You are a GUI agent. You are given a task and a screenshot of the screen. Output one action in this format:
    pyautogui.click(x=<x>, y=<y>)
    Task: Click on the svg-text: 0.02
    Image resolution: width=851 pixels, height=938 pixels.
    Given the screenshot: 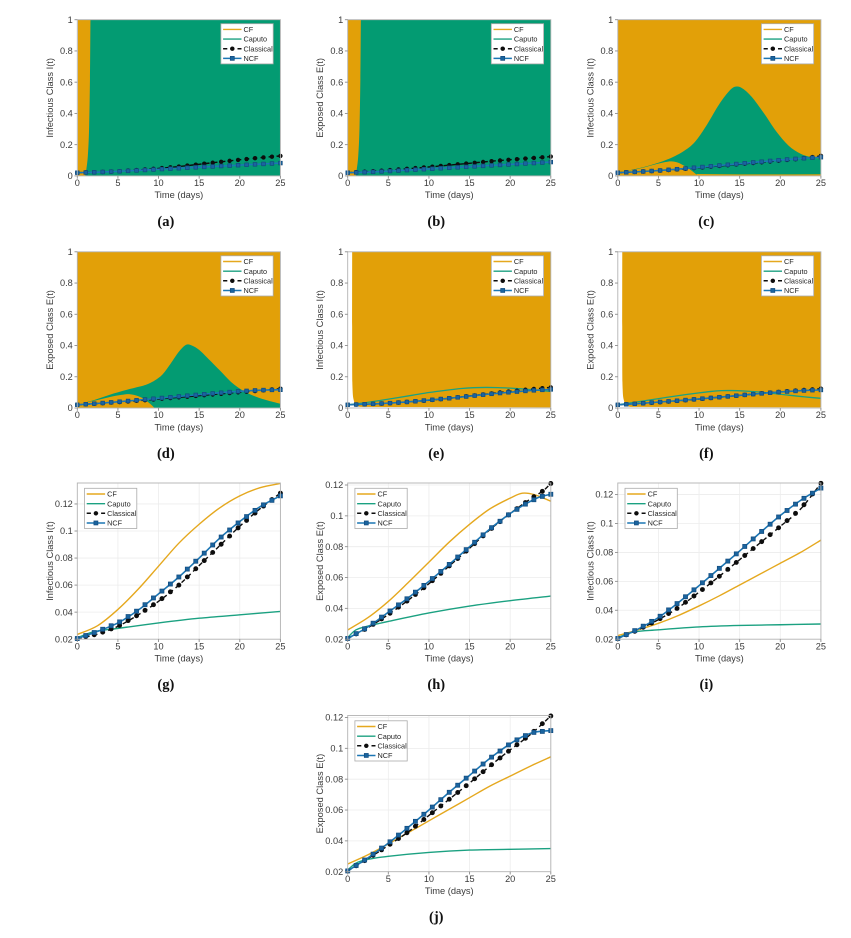 What is the action you would take?
    pyautogui.click(x=64, y=639)
    